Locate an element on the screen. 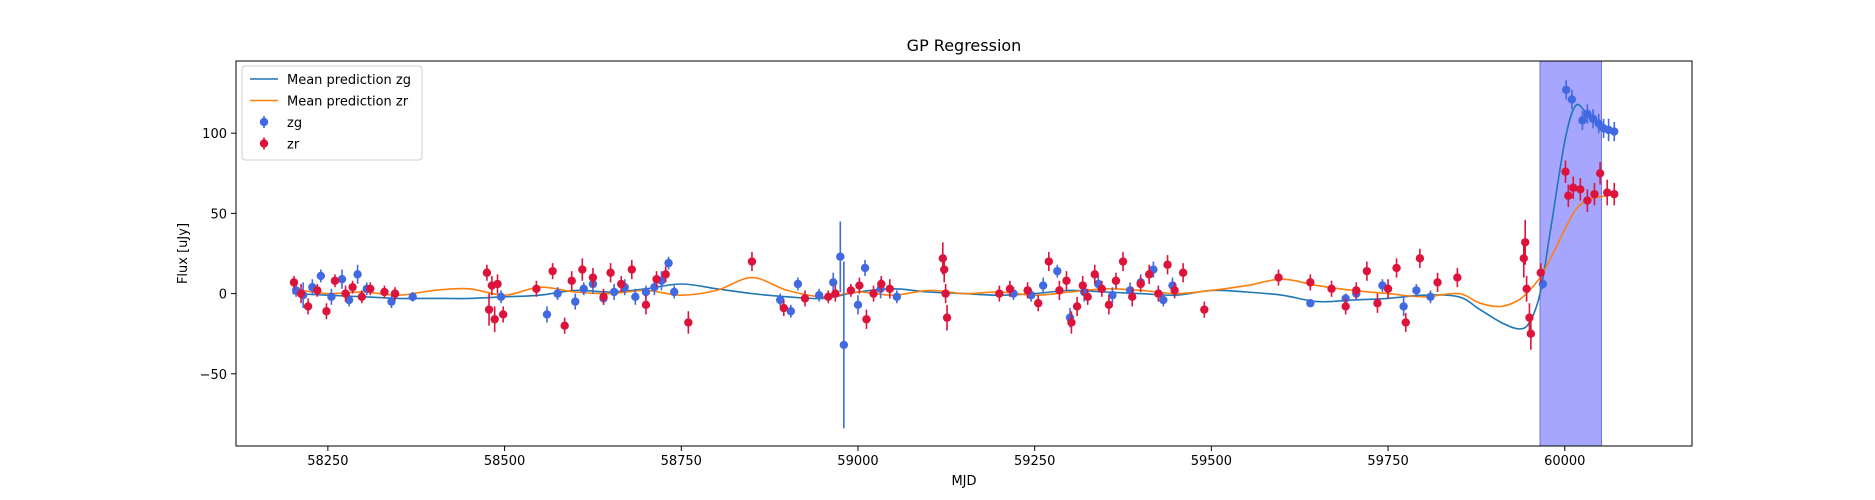  legend-label-mean-prediction-zg: Mean prediction zg is located at coordinates (349, 80).